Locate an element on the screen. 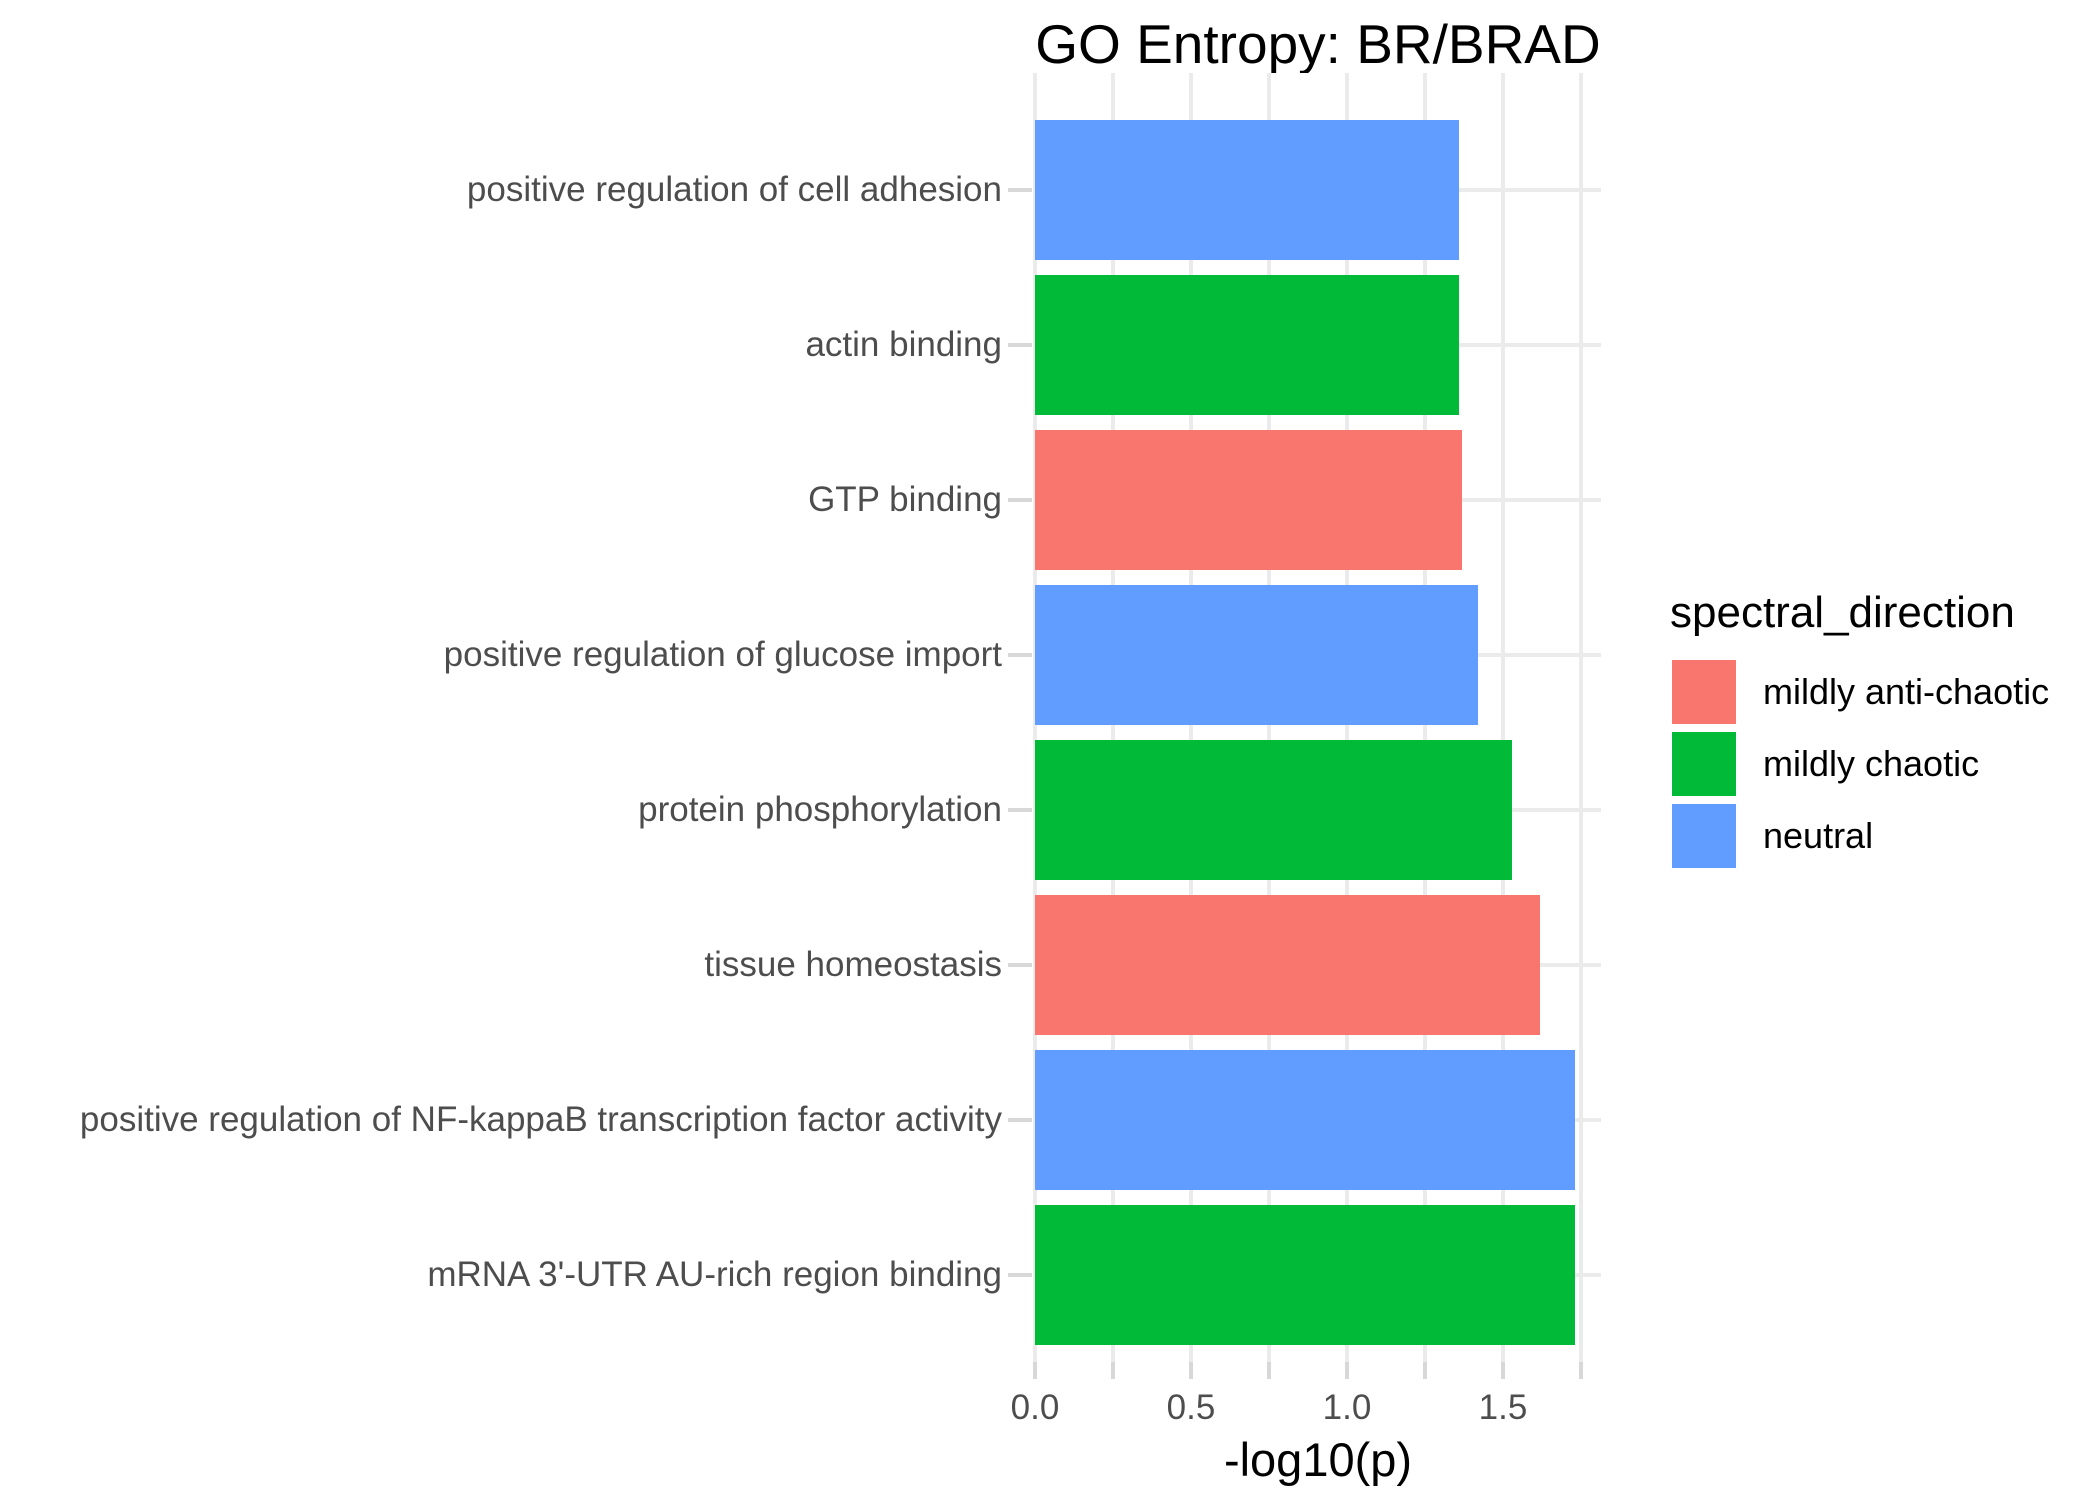 Image resolution: width=2100 pixels, height=1500 pixels. x-axis-tick-label: 0.0 is located at coordinates (1035, 1407).